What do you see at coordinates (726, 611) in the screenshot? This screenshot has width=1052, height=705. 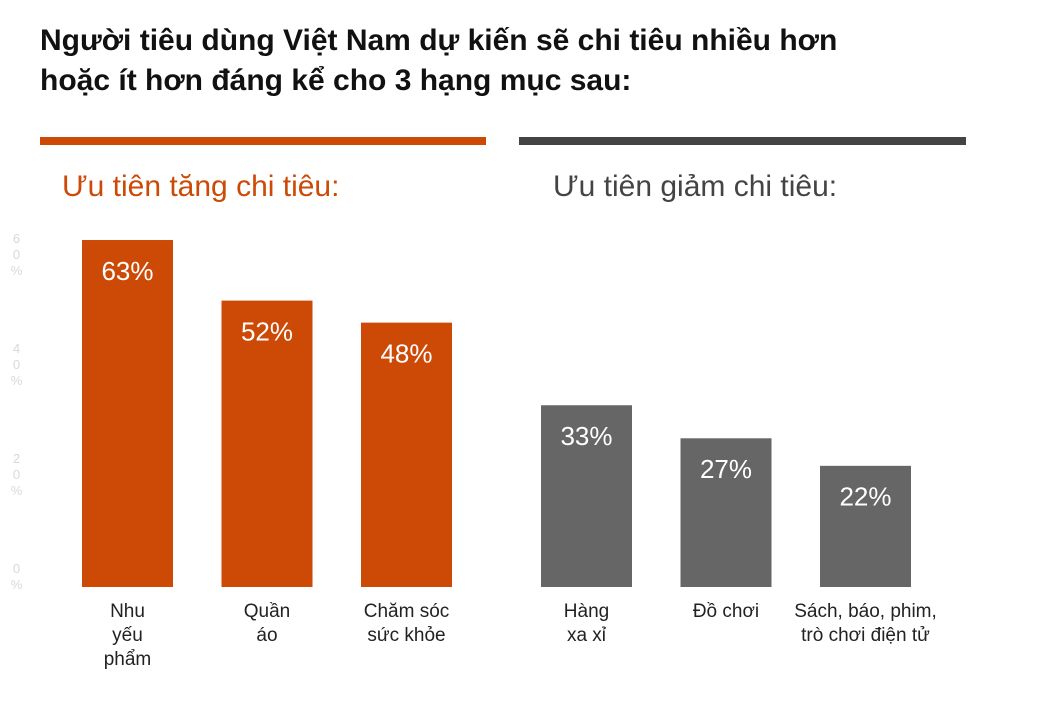 I see `x-tick-label: Đồ chơi` at bounding box center [726, 611].